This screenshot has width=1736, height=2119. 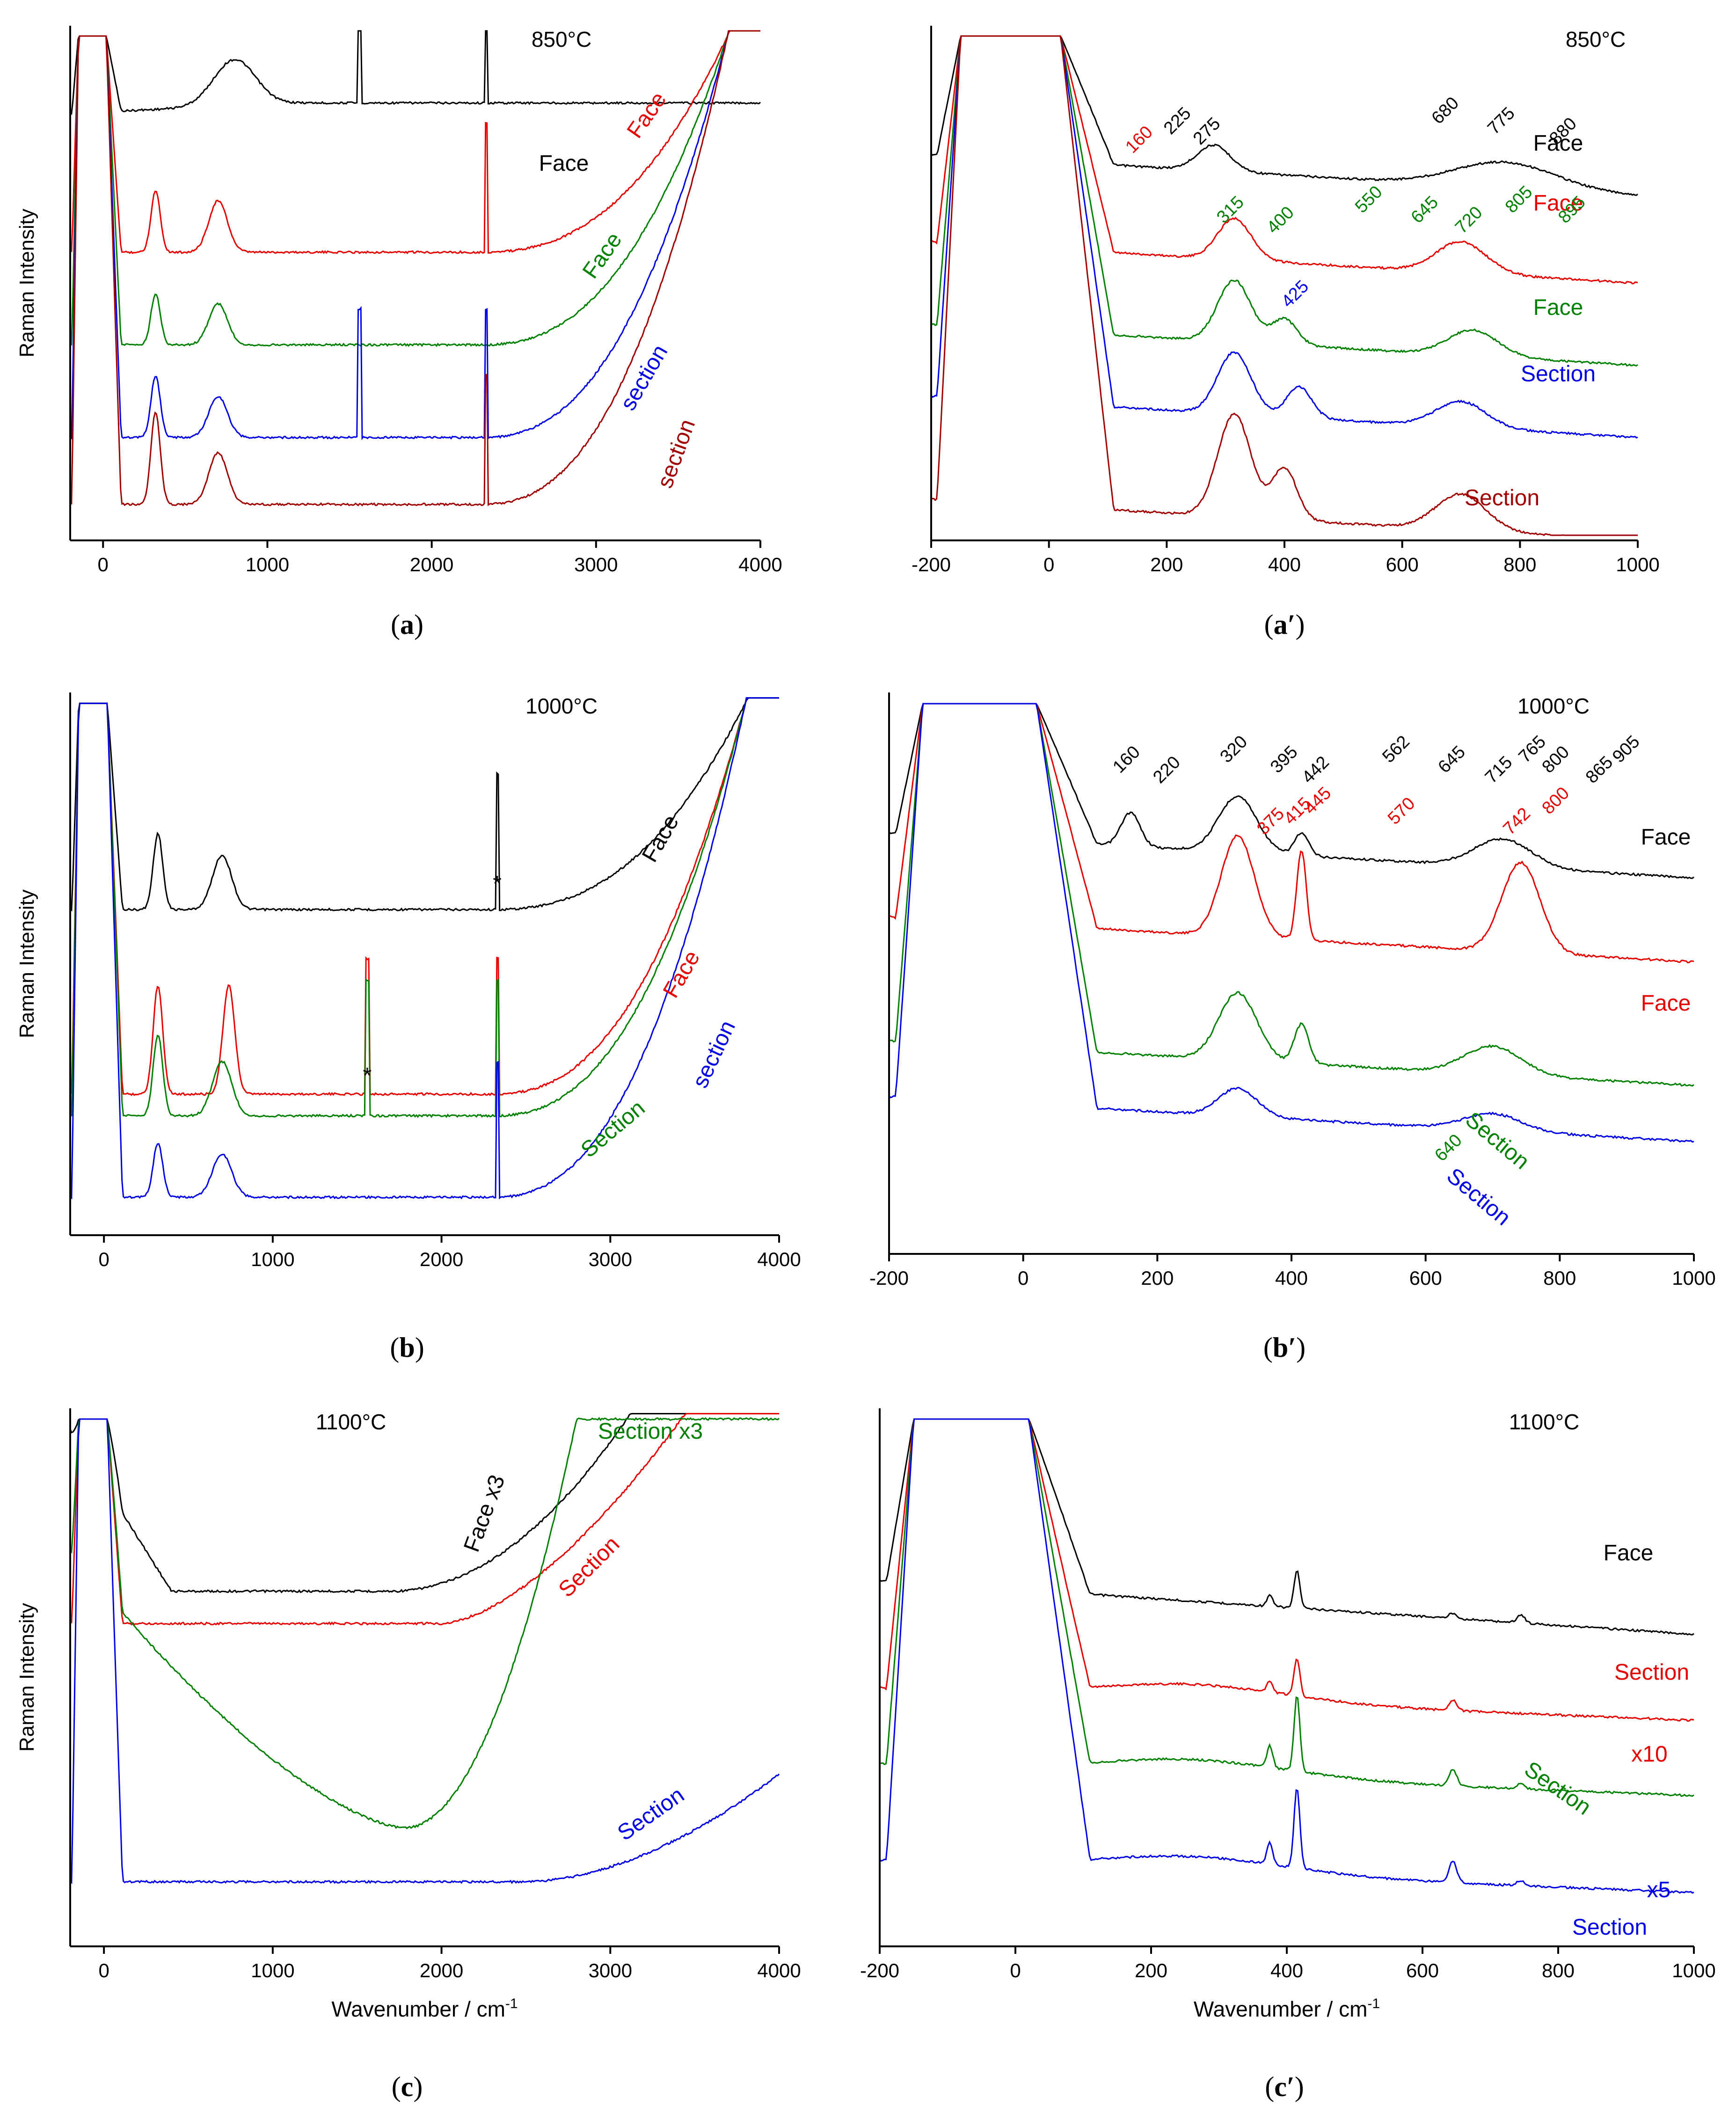 I want to click on series-b-3-line, so click(x=424, y=948).